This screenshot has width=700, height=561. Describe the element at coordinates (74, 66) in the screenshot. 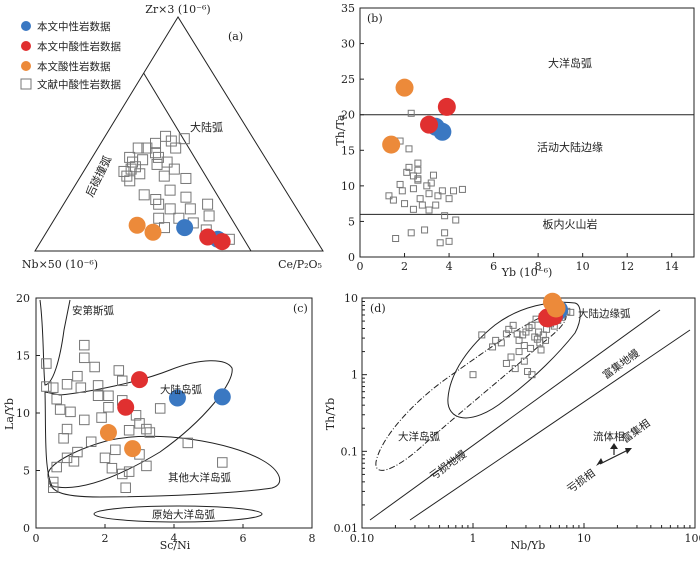

I see `legend-label: 本文酸性岩数据` at that location.